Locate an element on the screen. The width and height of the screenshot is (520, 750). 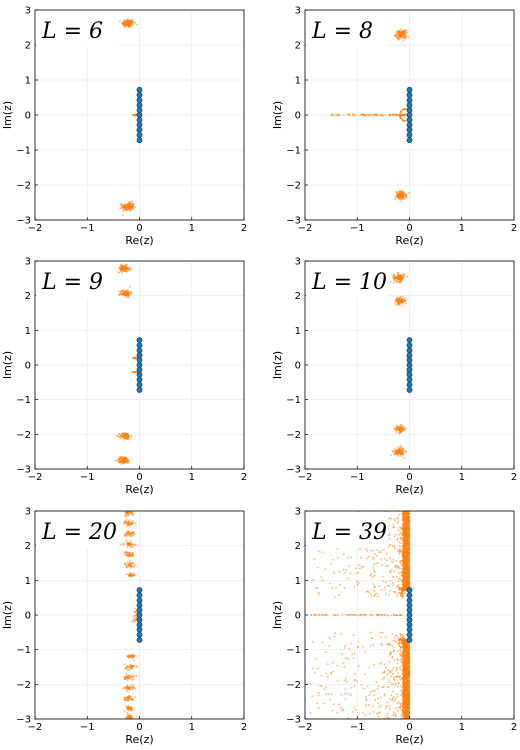
x-tick-label: 2 is located at coordinates (244, 727).